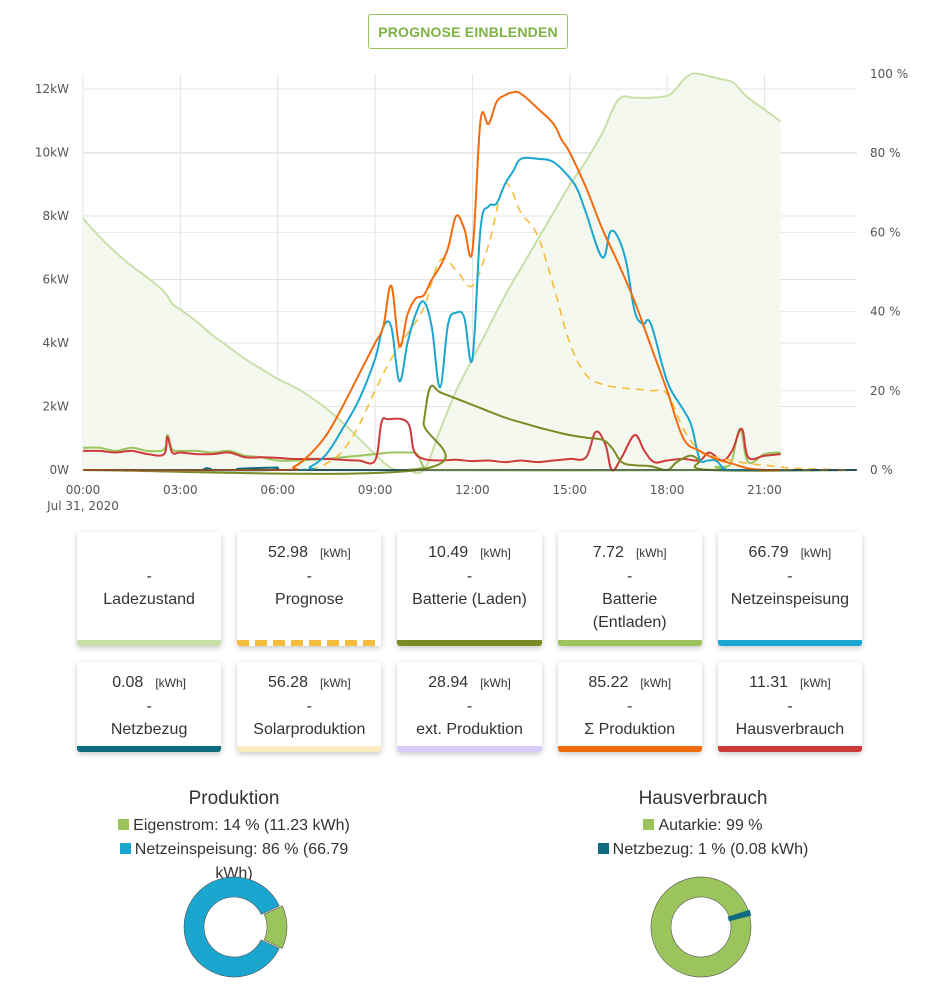 The image size is (941, 986). I want to click on x-tick-label: 15:00, so click(569, 490).